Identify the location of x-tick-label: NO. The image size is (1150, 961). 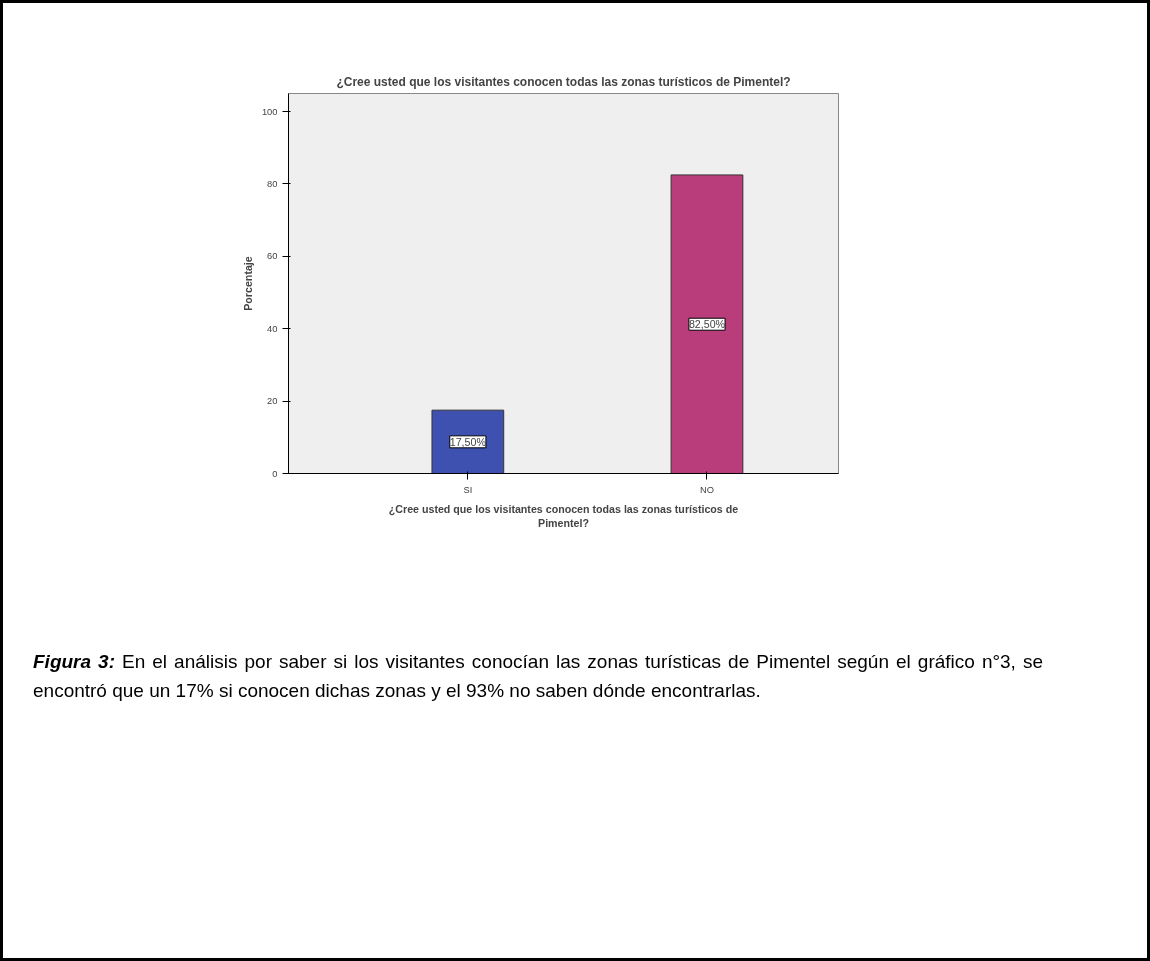
(706, 489).